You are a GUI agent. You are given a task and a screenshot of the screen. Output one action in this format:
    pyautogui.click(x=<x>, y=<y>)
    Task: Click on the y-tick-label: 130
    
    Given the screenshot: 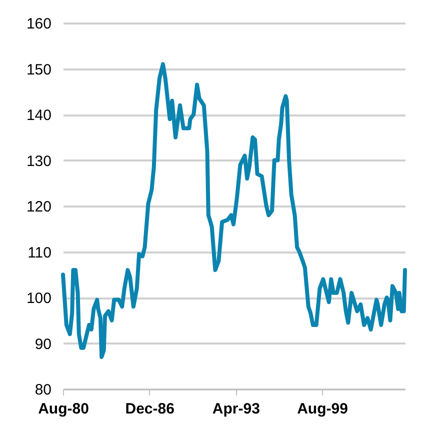 What is the action you would take?
    pyautogui.click(x=39, y=161)
    